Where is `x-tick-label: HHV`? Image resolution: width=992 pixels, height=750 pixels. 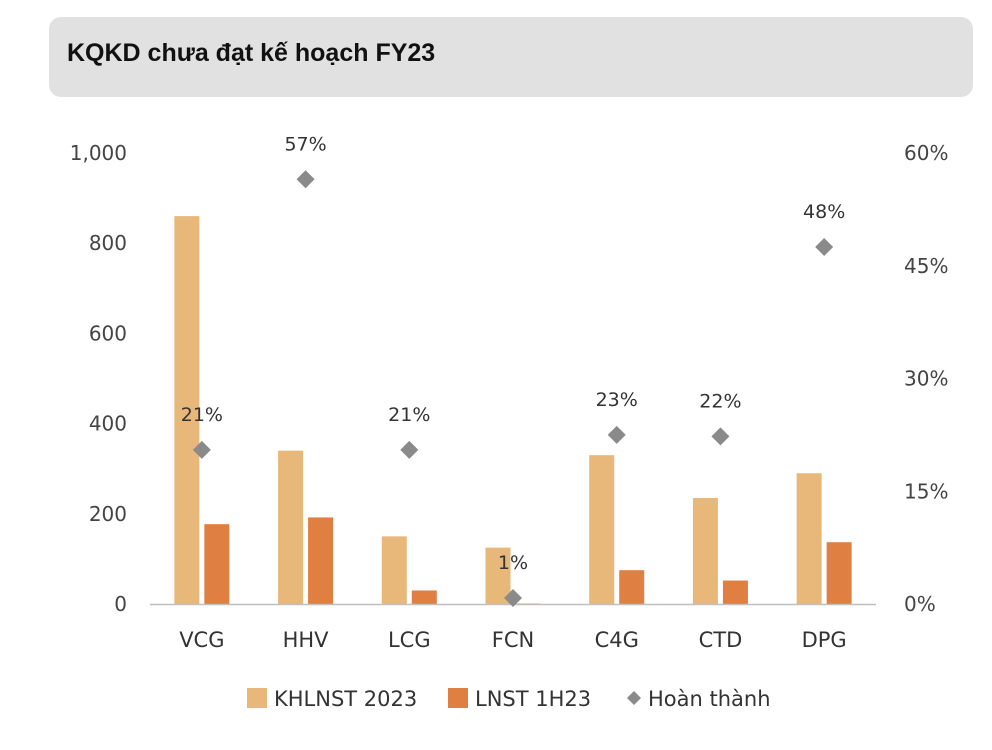
x-tick-label: HHV is located at coordinates (306, 640).